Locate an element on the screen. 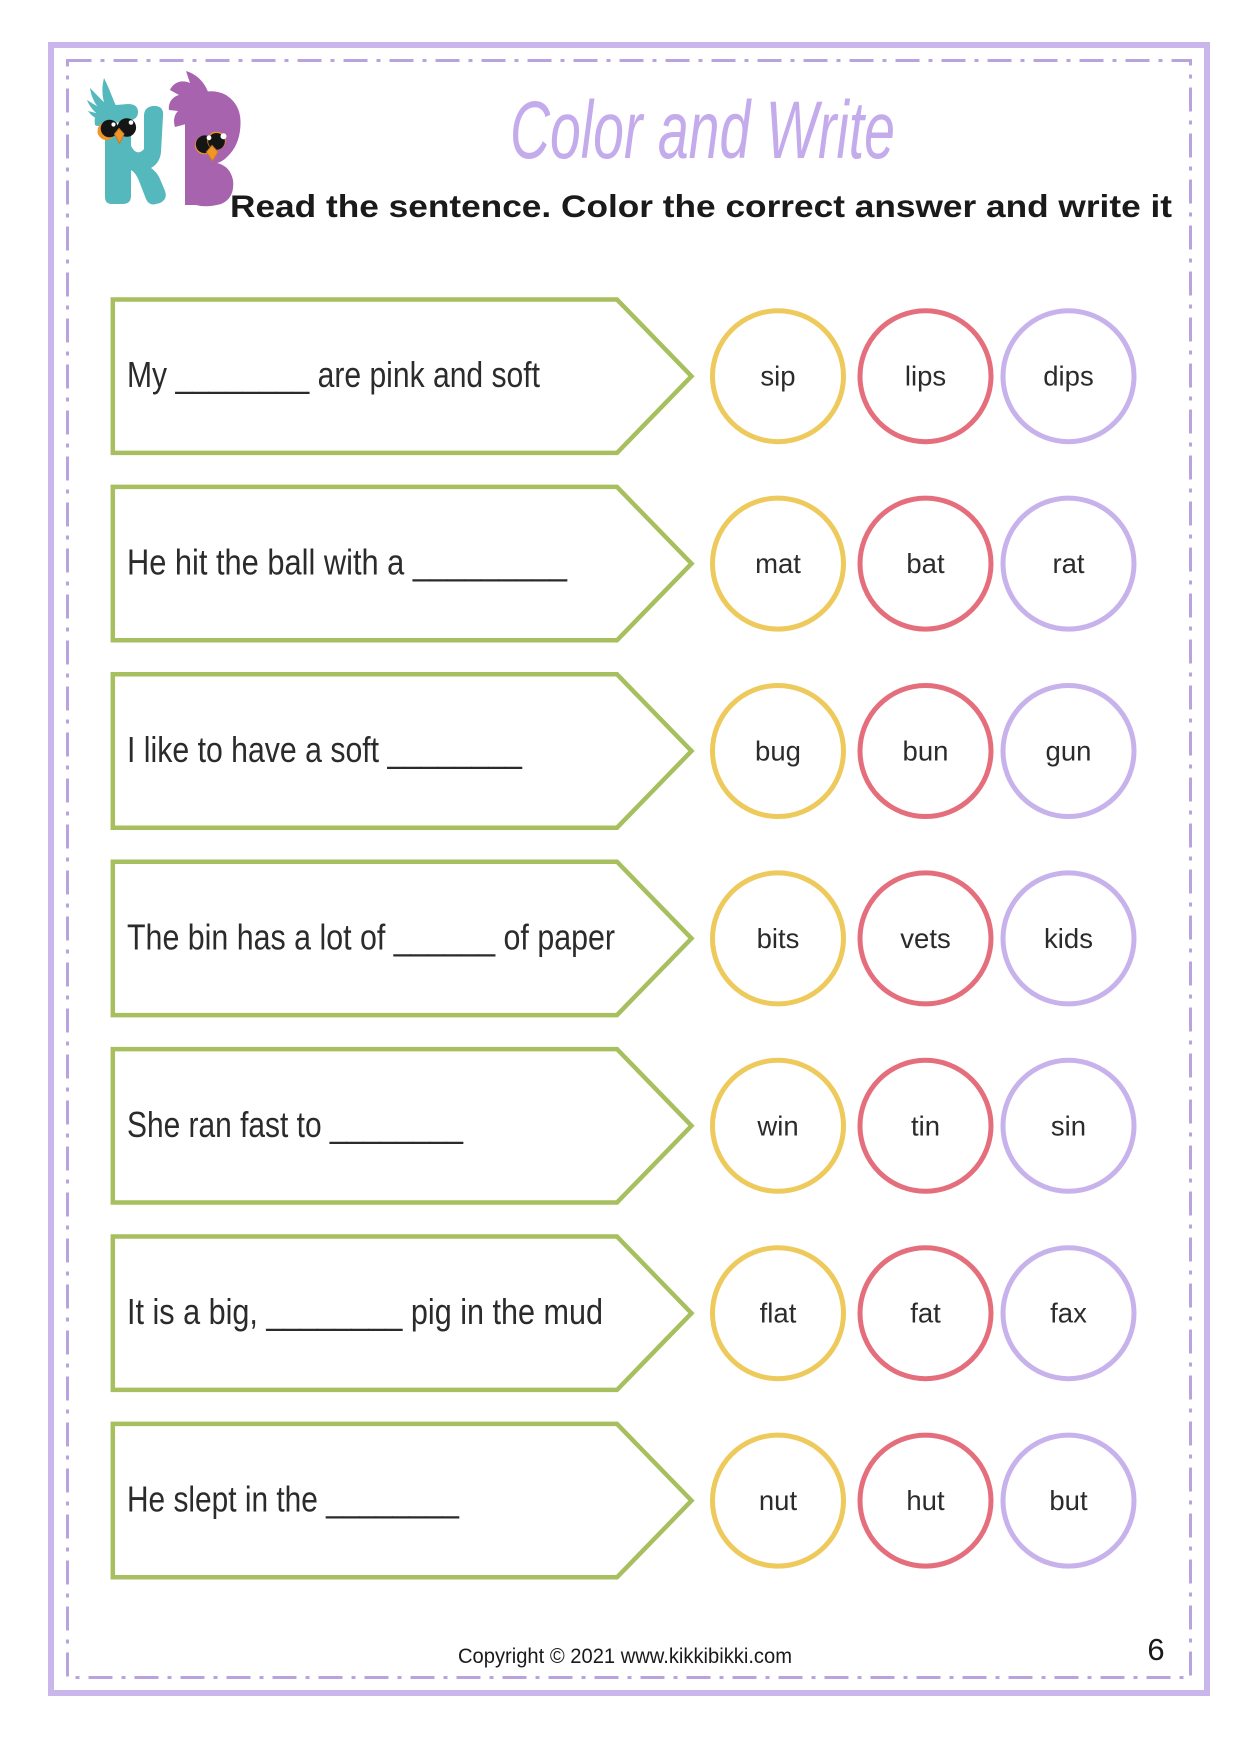  svg-text: fat is located at coordinates (925, 1313).